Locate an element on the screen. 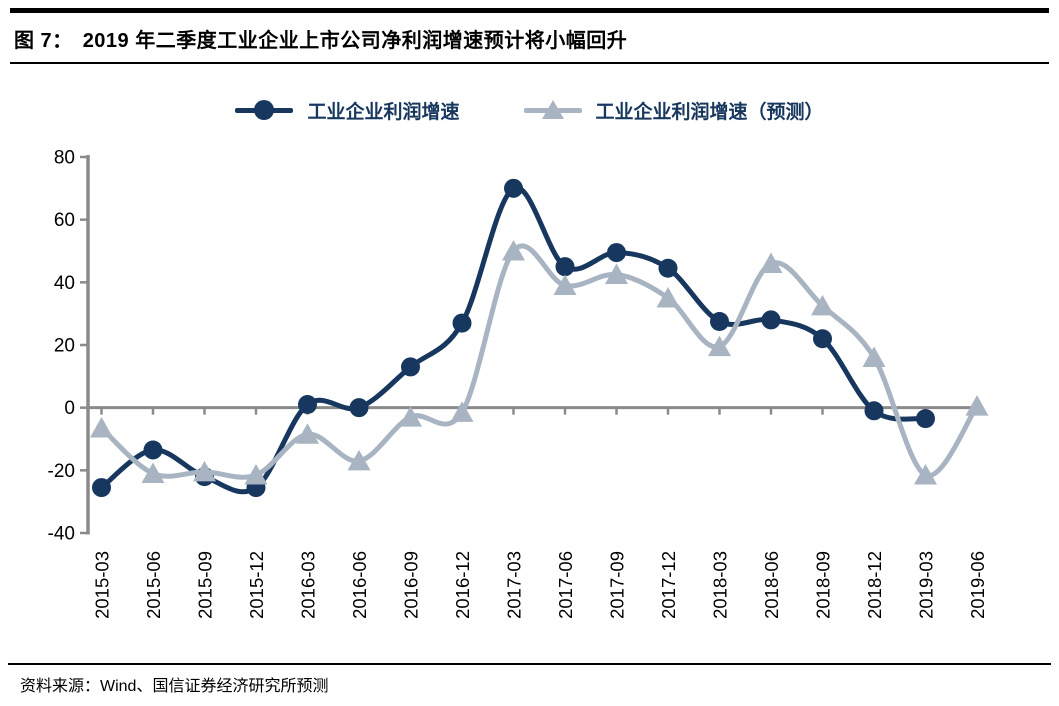 The height and width of the screenshot is (706, 1059). svg-text: 2017-09 is located at coordinates (617, 585).